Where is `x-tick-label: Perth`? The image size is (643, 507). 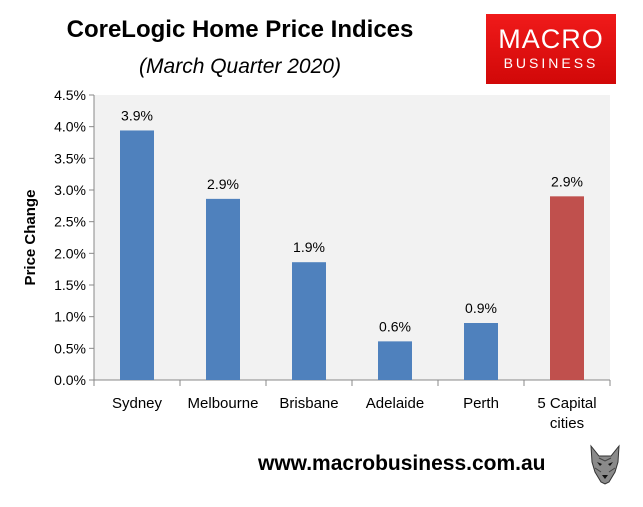
x-tick-label: Perth is located at coordinates (481, 403).